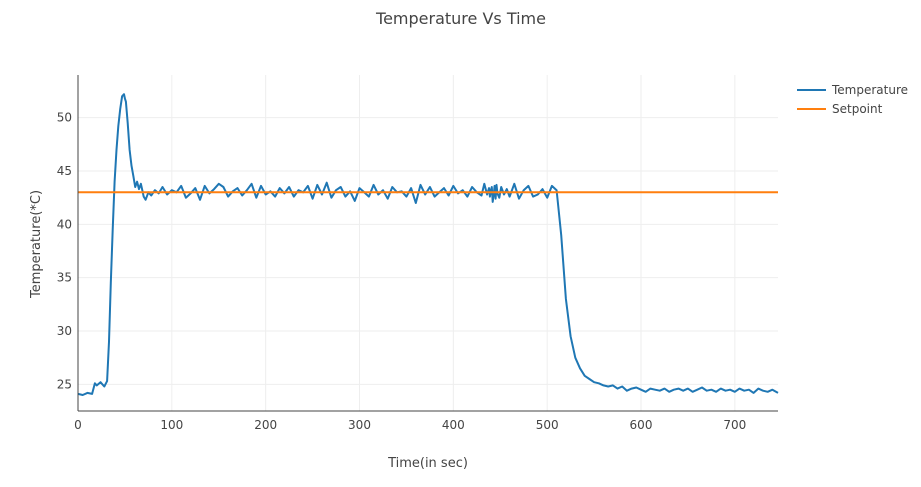 This screenshot has width=921, height=487. I want to click on y-tick-label: 25, so click(64, 384).